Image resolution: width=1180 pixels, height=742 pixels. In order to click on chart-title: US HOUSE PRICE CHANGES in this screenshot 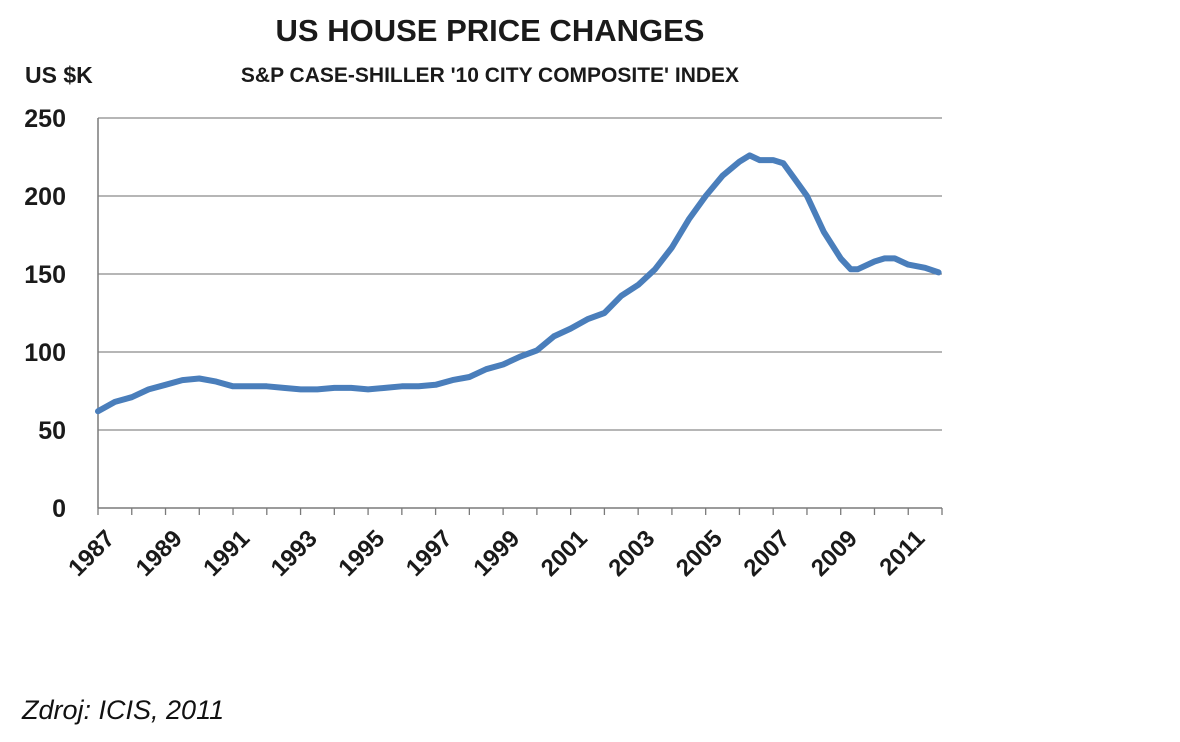, I will do `click(490, 30)`.